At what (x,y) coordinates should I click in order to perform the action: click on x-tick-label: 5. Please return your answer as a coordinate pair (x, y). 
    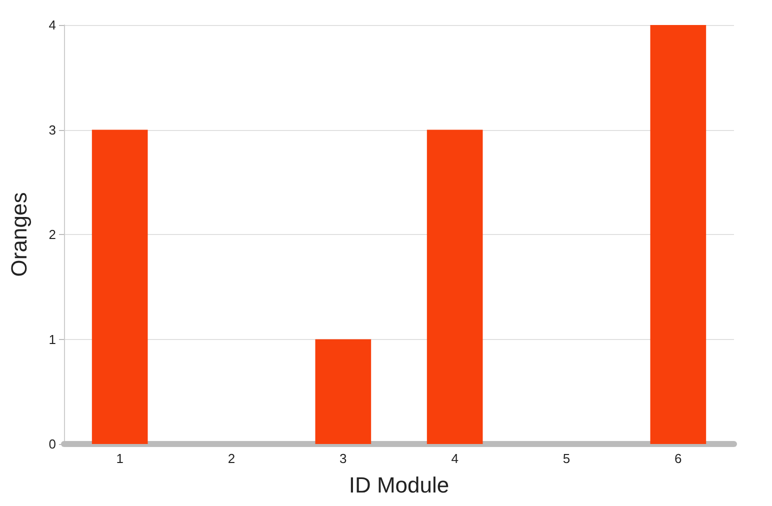
    Looking at the image, I should click on (566, 458).